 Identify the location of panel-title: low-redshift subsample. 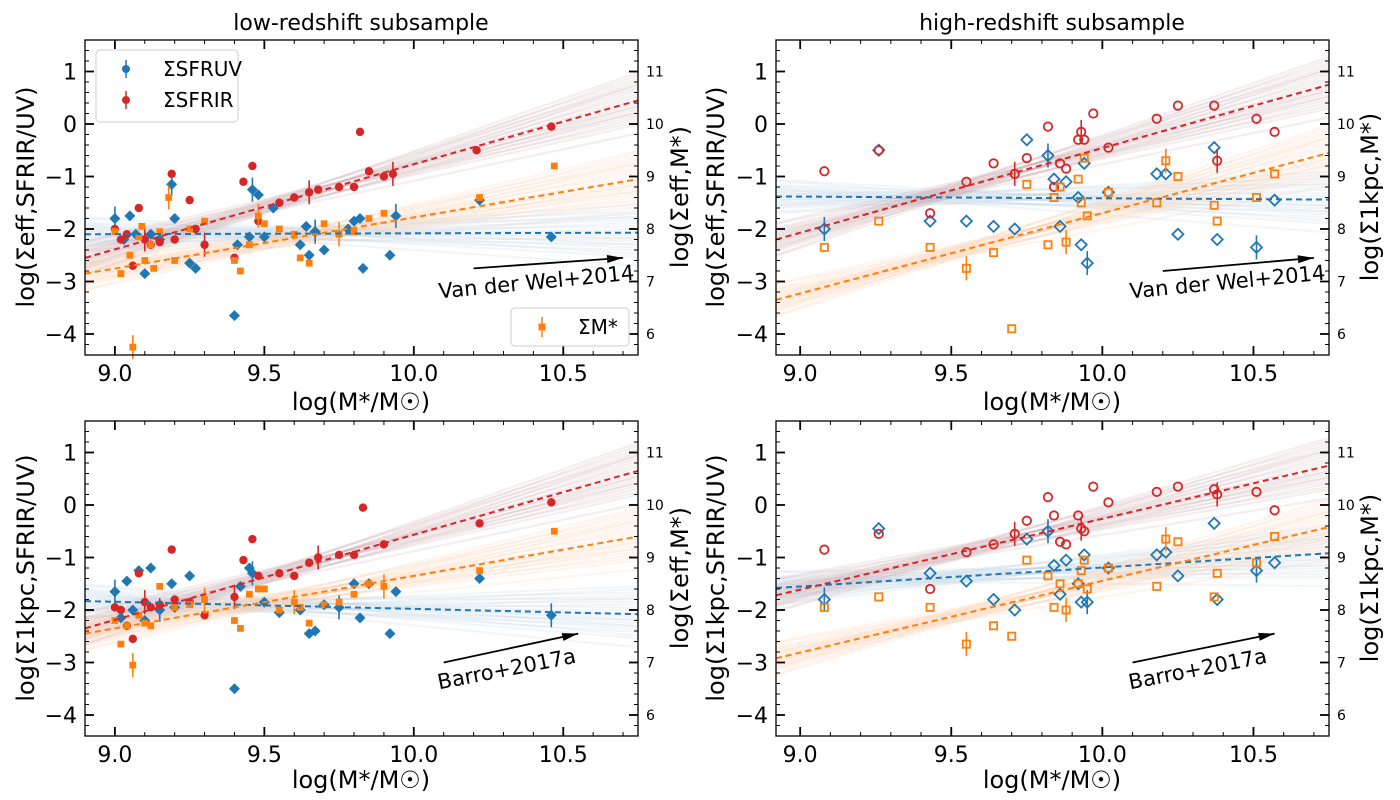
(360, 23).